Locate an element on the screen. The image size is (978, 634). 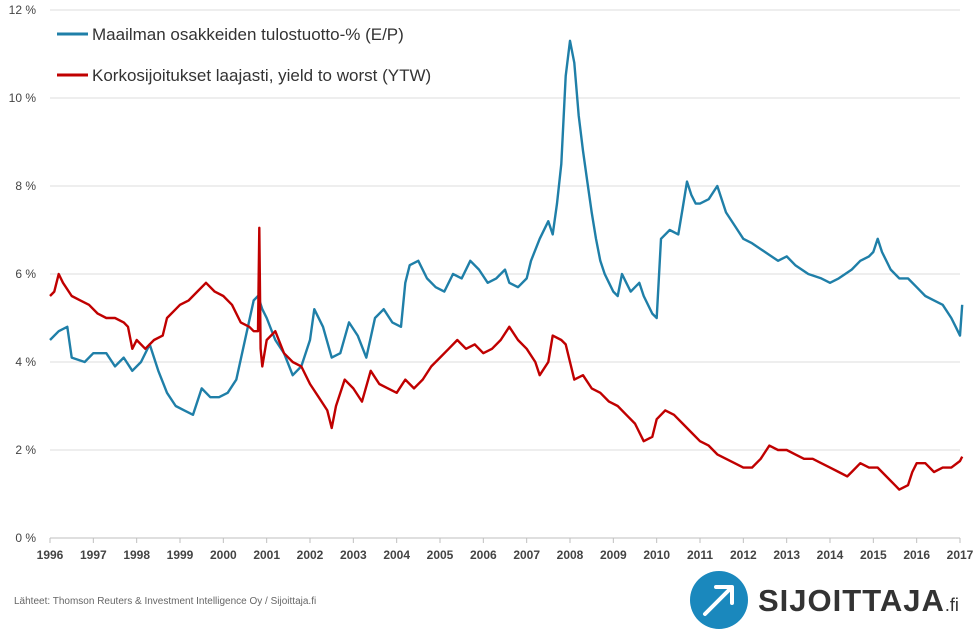
y-axis-ticks: 0 % 2 % 4 % 6 % 8 % 10 % 12 % is located at coordinates (23, 274).